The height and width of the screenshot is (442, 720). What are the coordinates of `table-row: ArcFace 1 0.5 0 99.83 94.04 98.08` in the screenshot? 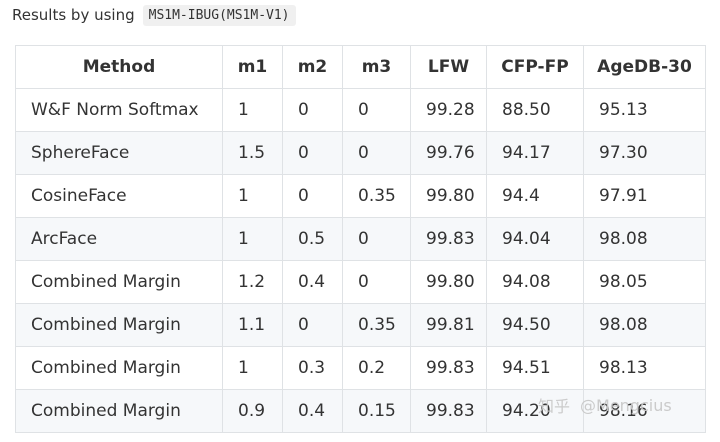 It's located at (360, 239).